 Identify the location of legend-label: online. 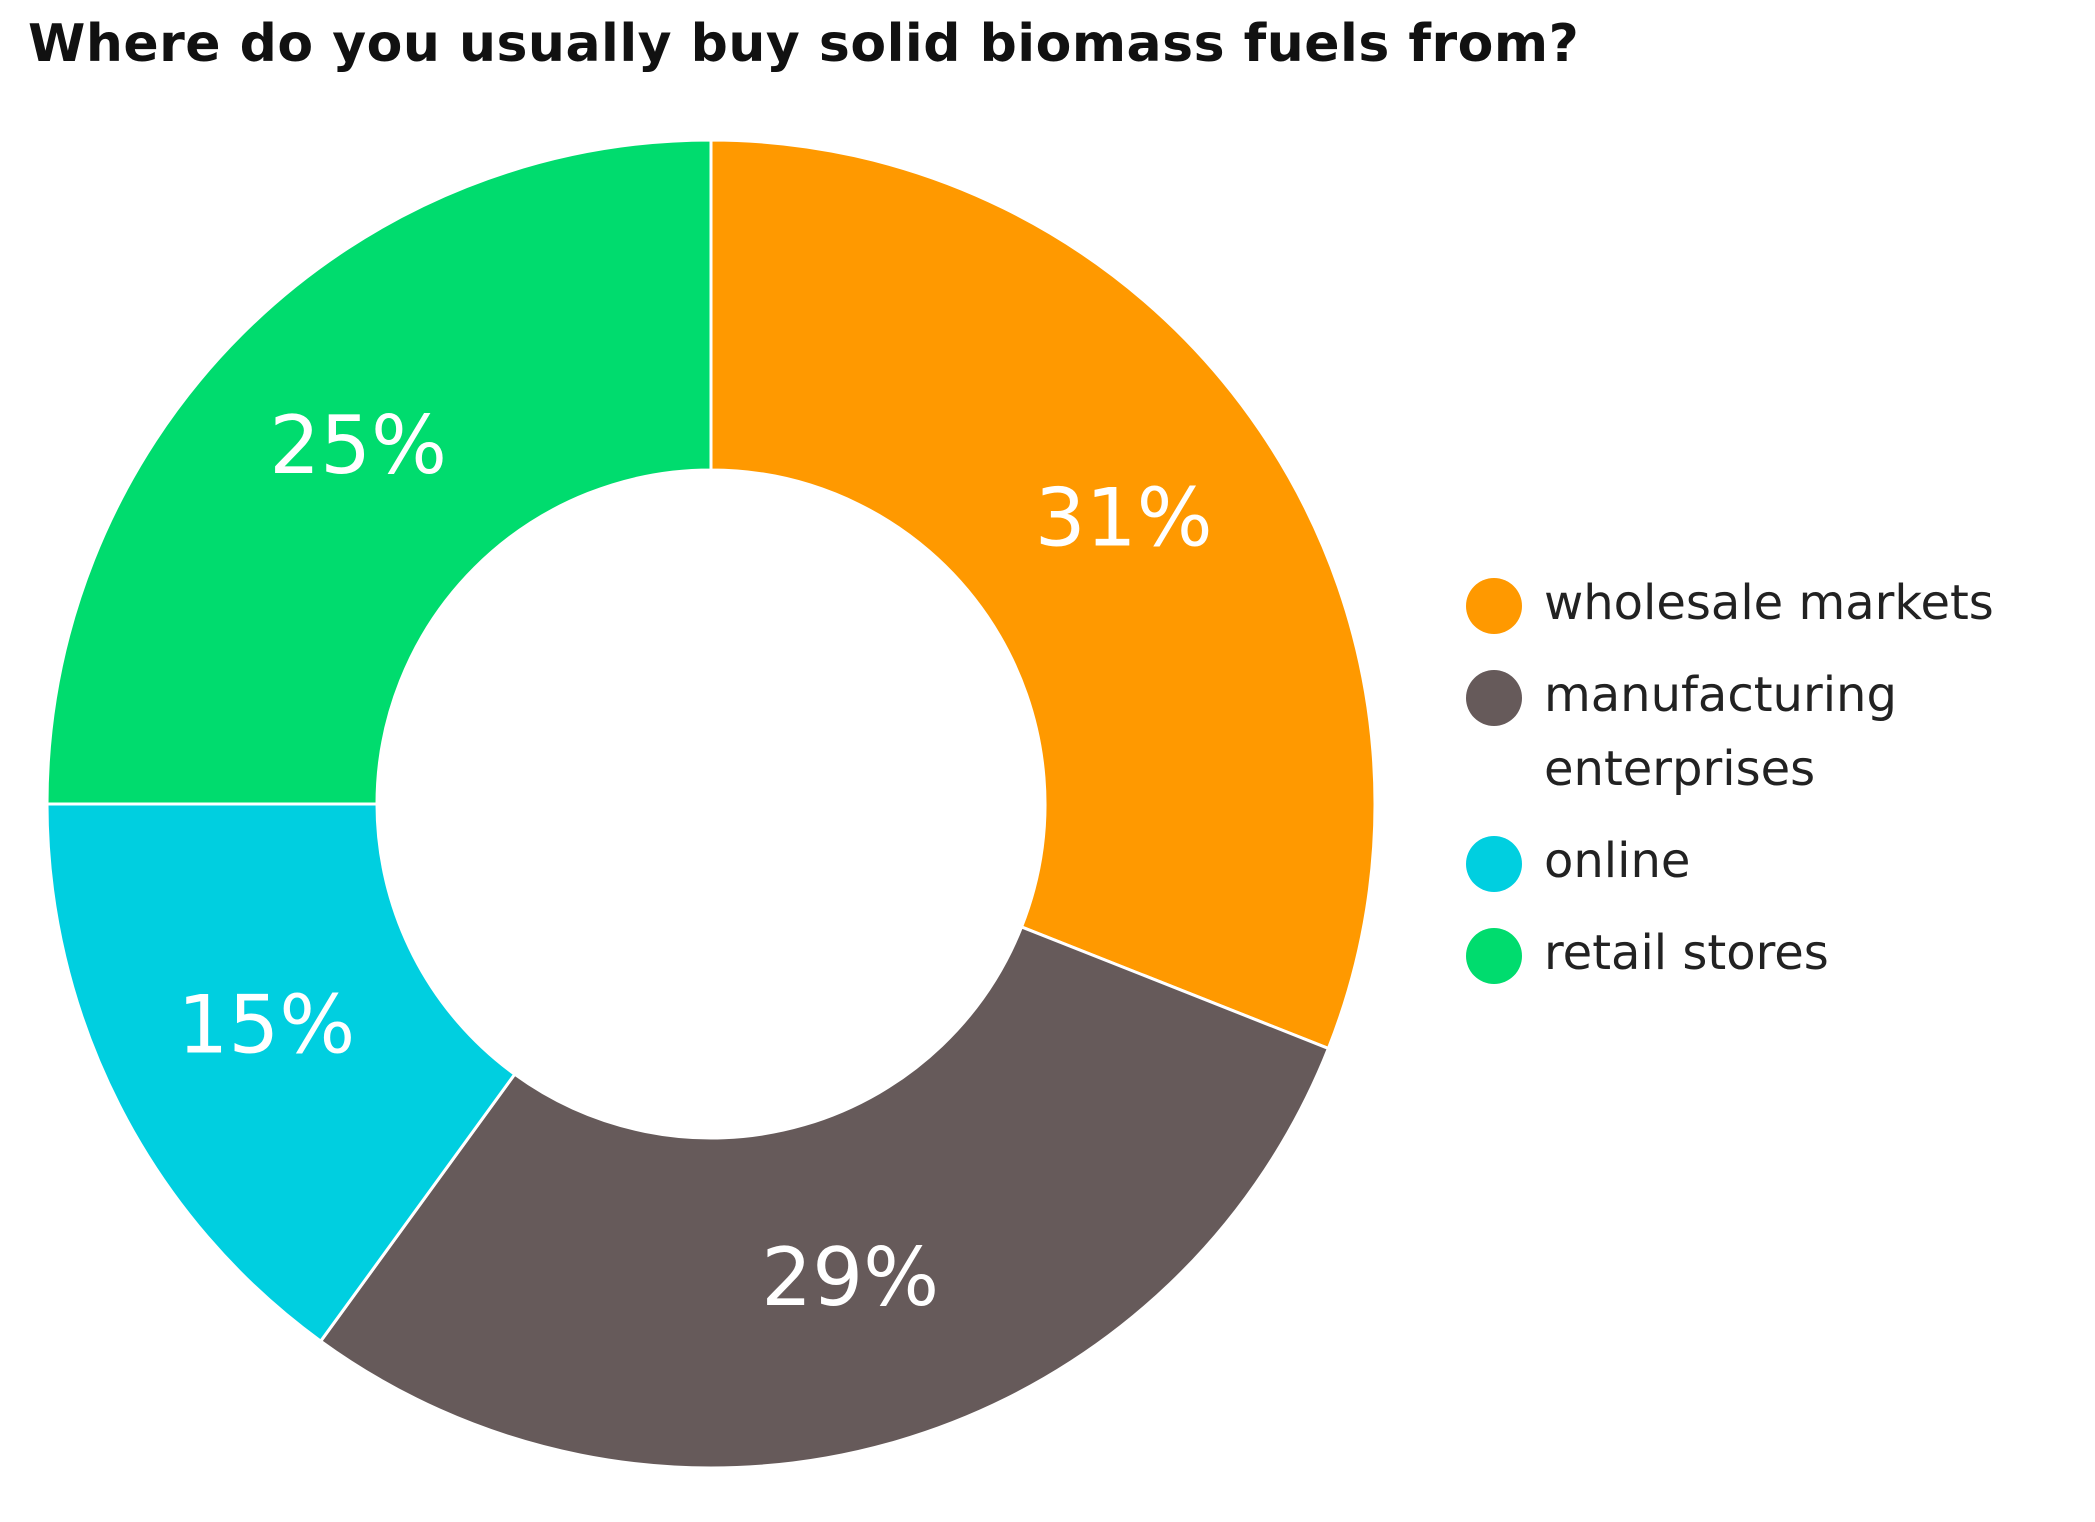
(1617, 861).